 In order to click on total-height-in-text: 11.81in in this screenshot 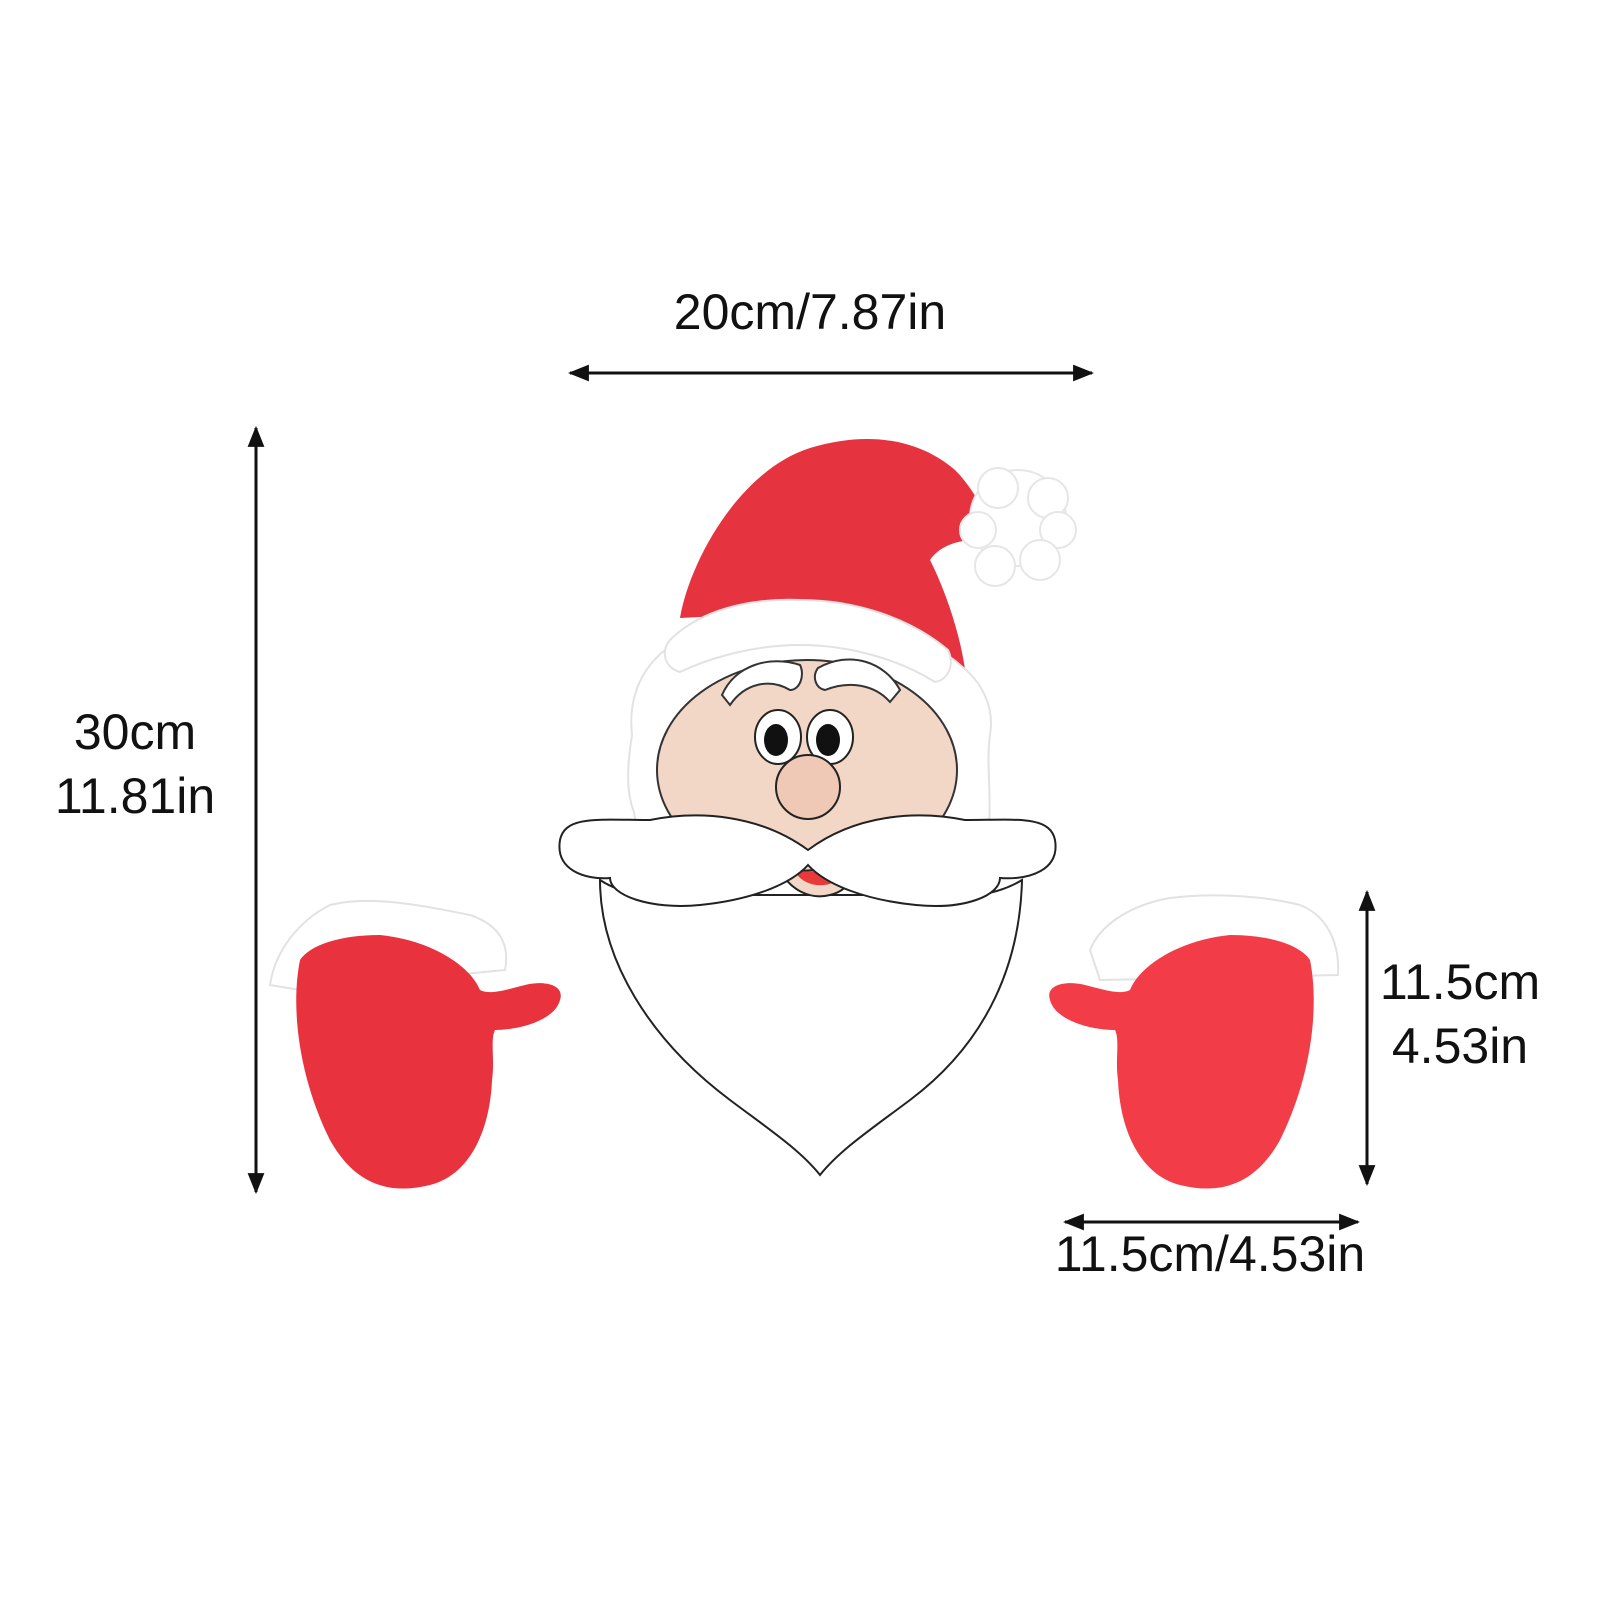, I will do `click(135, 796)`.